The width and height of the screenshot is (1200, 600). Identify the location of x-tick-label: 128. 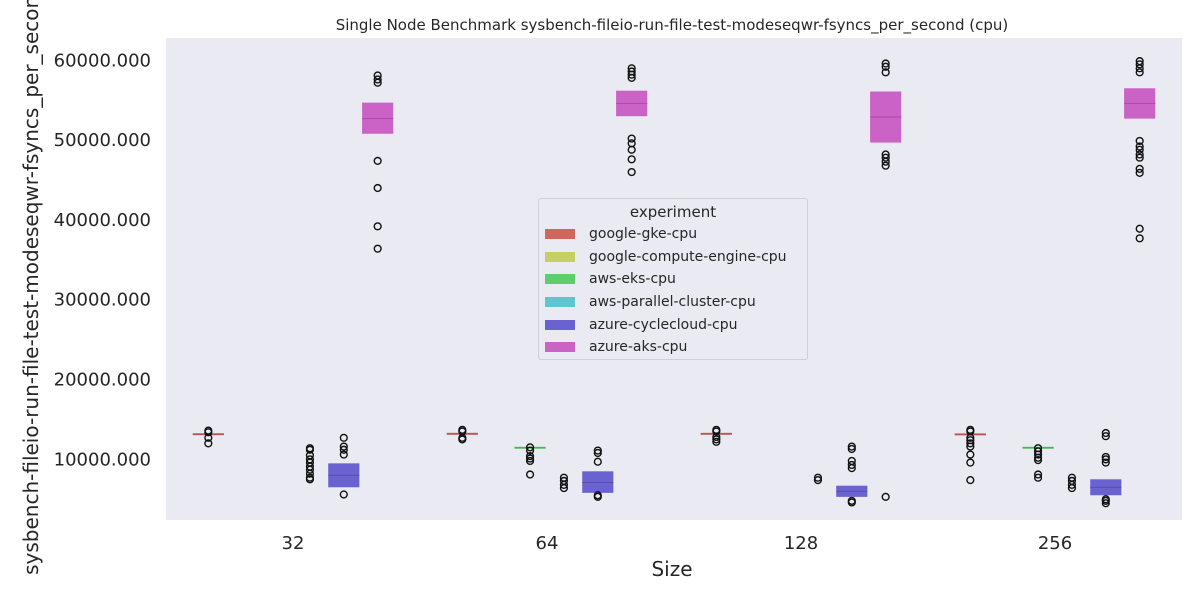
(801, 543).